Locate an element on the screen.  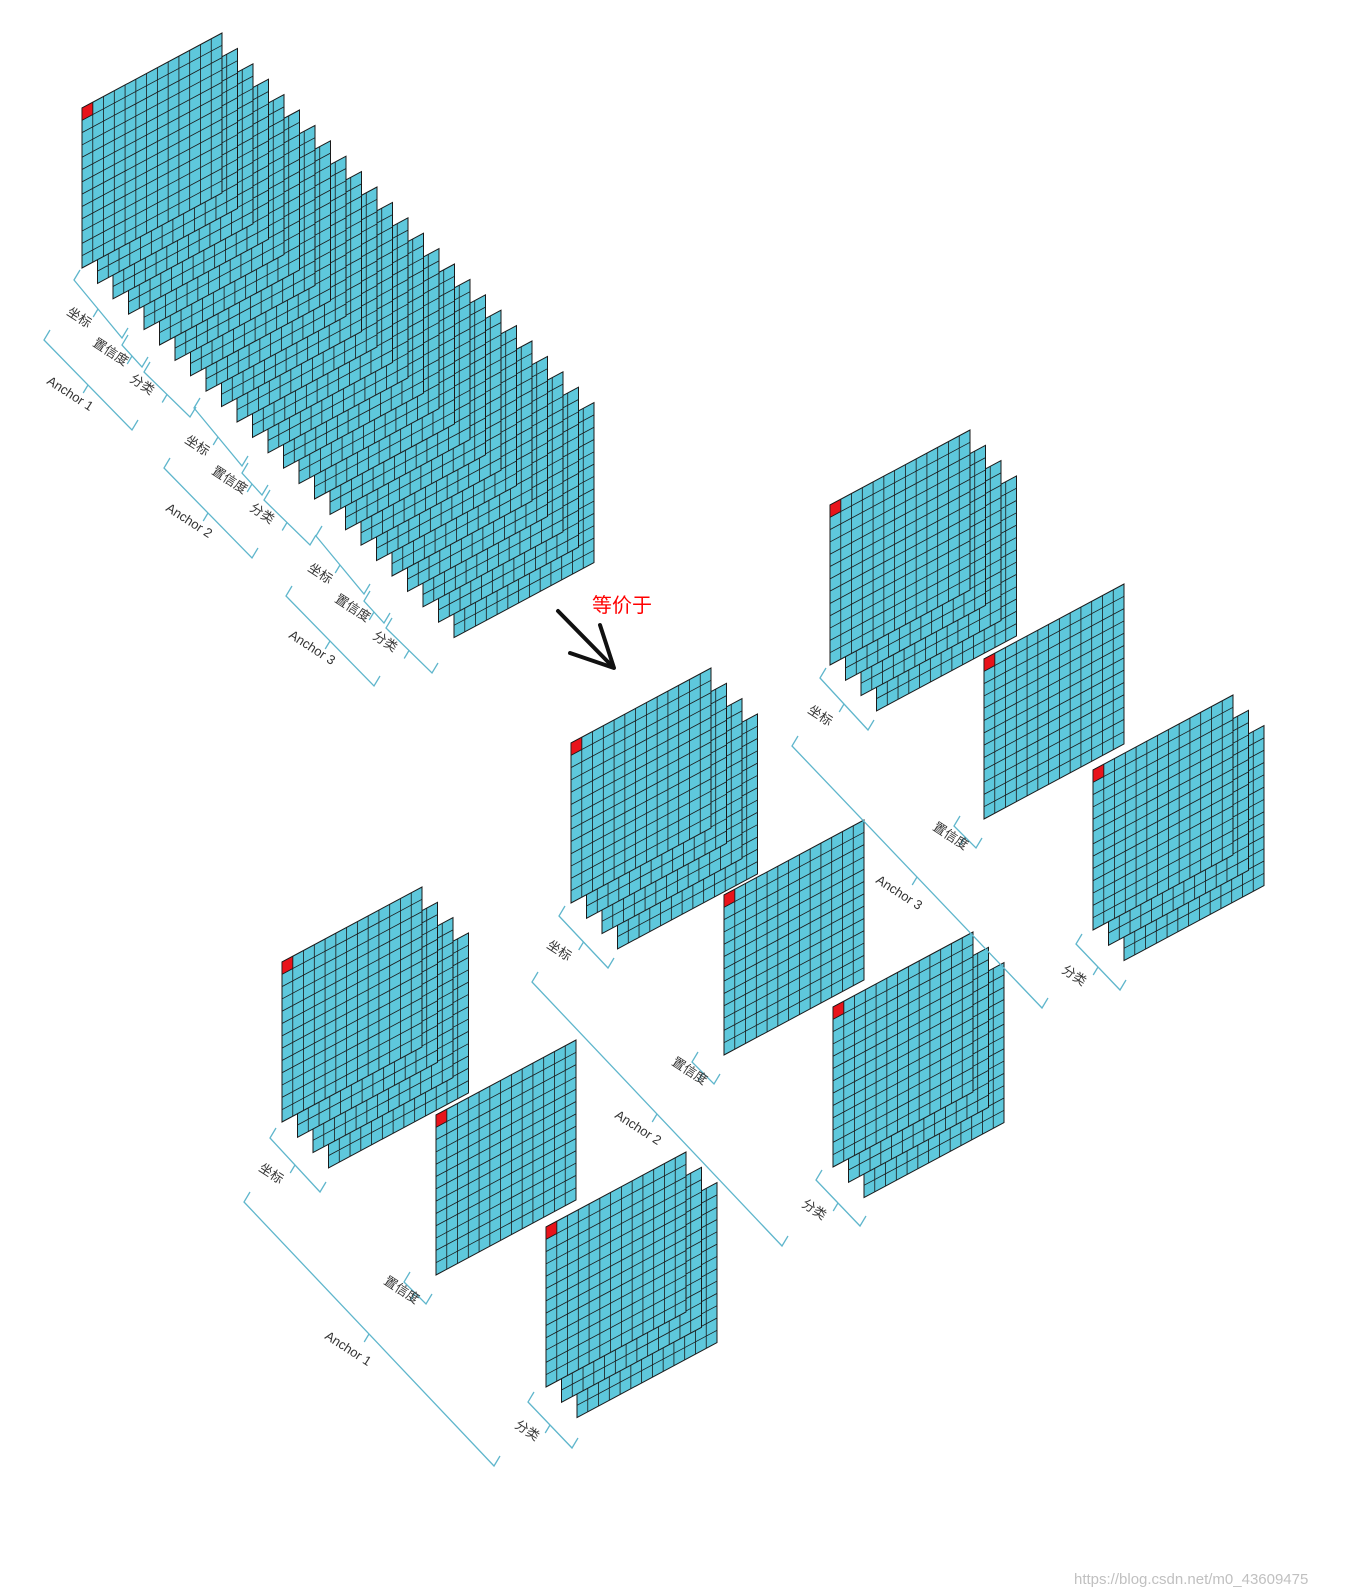
a1-anchor-bracket is located at coordinates (372, 1329).